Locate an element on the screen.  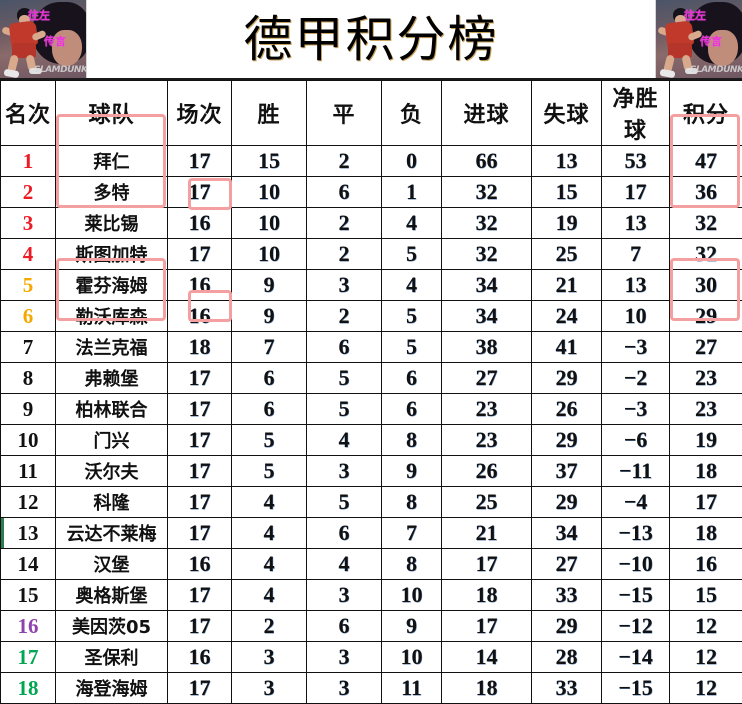
column-header-rank: 名次 is located at coordinates (28, 113).